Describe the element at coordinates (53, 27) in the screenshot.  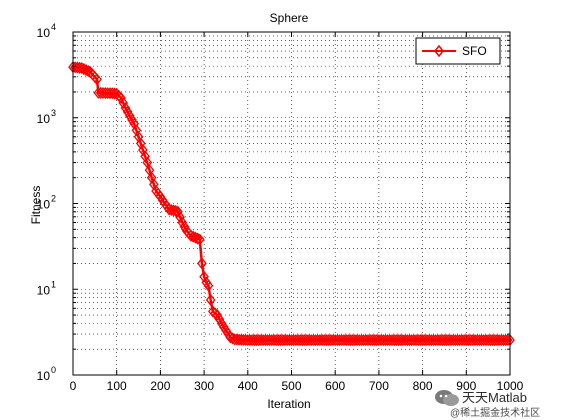
I see `y-tick-label-exponent: 4` at that location.